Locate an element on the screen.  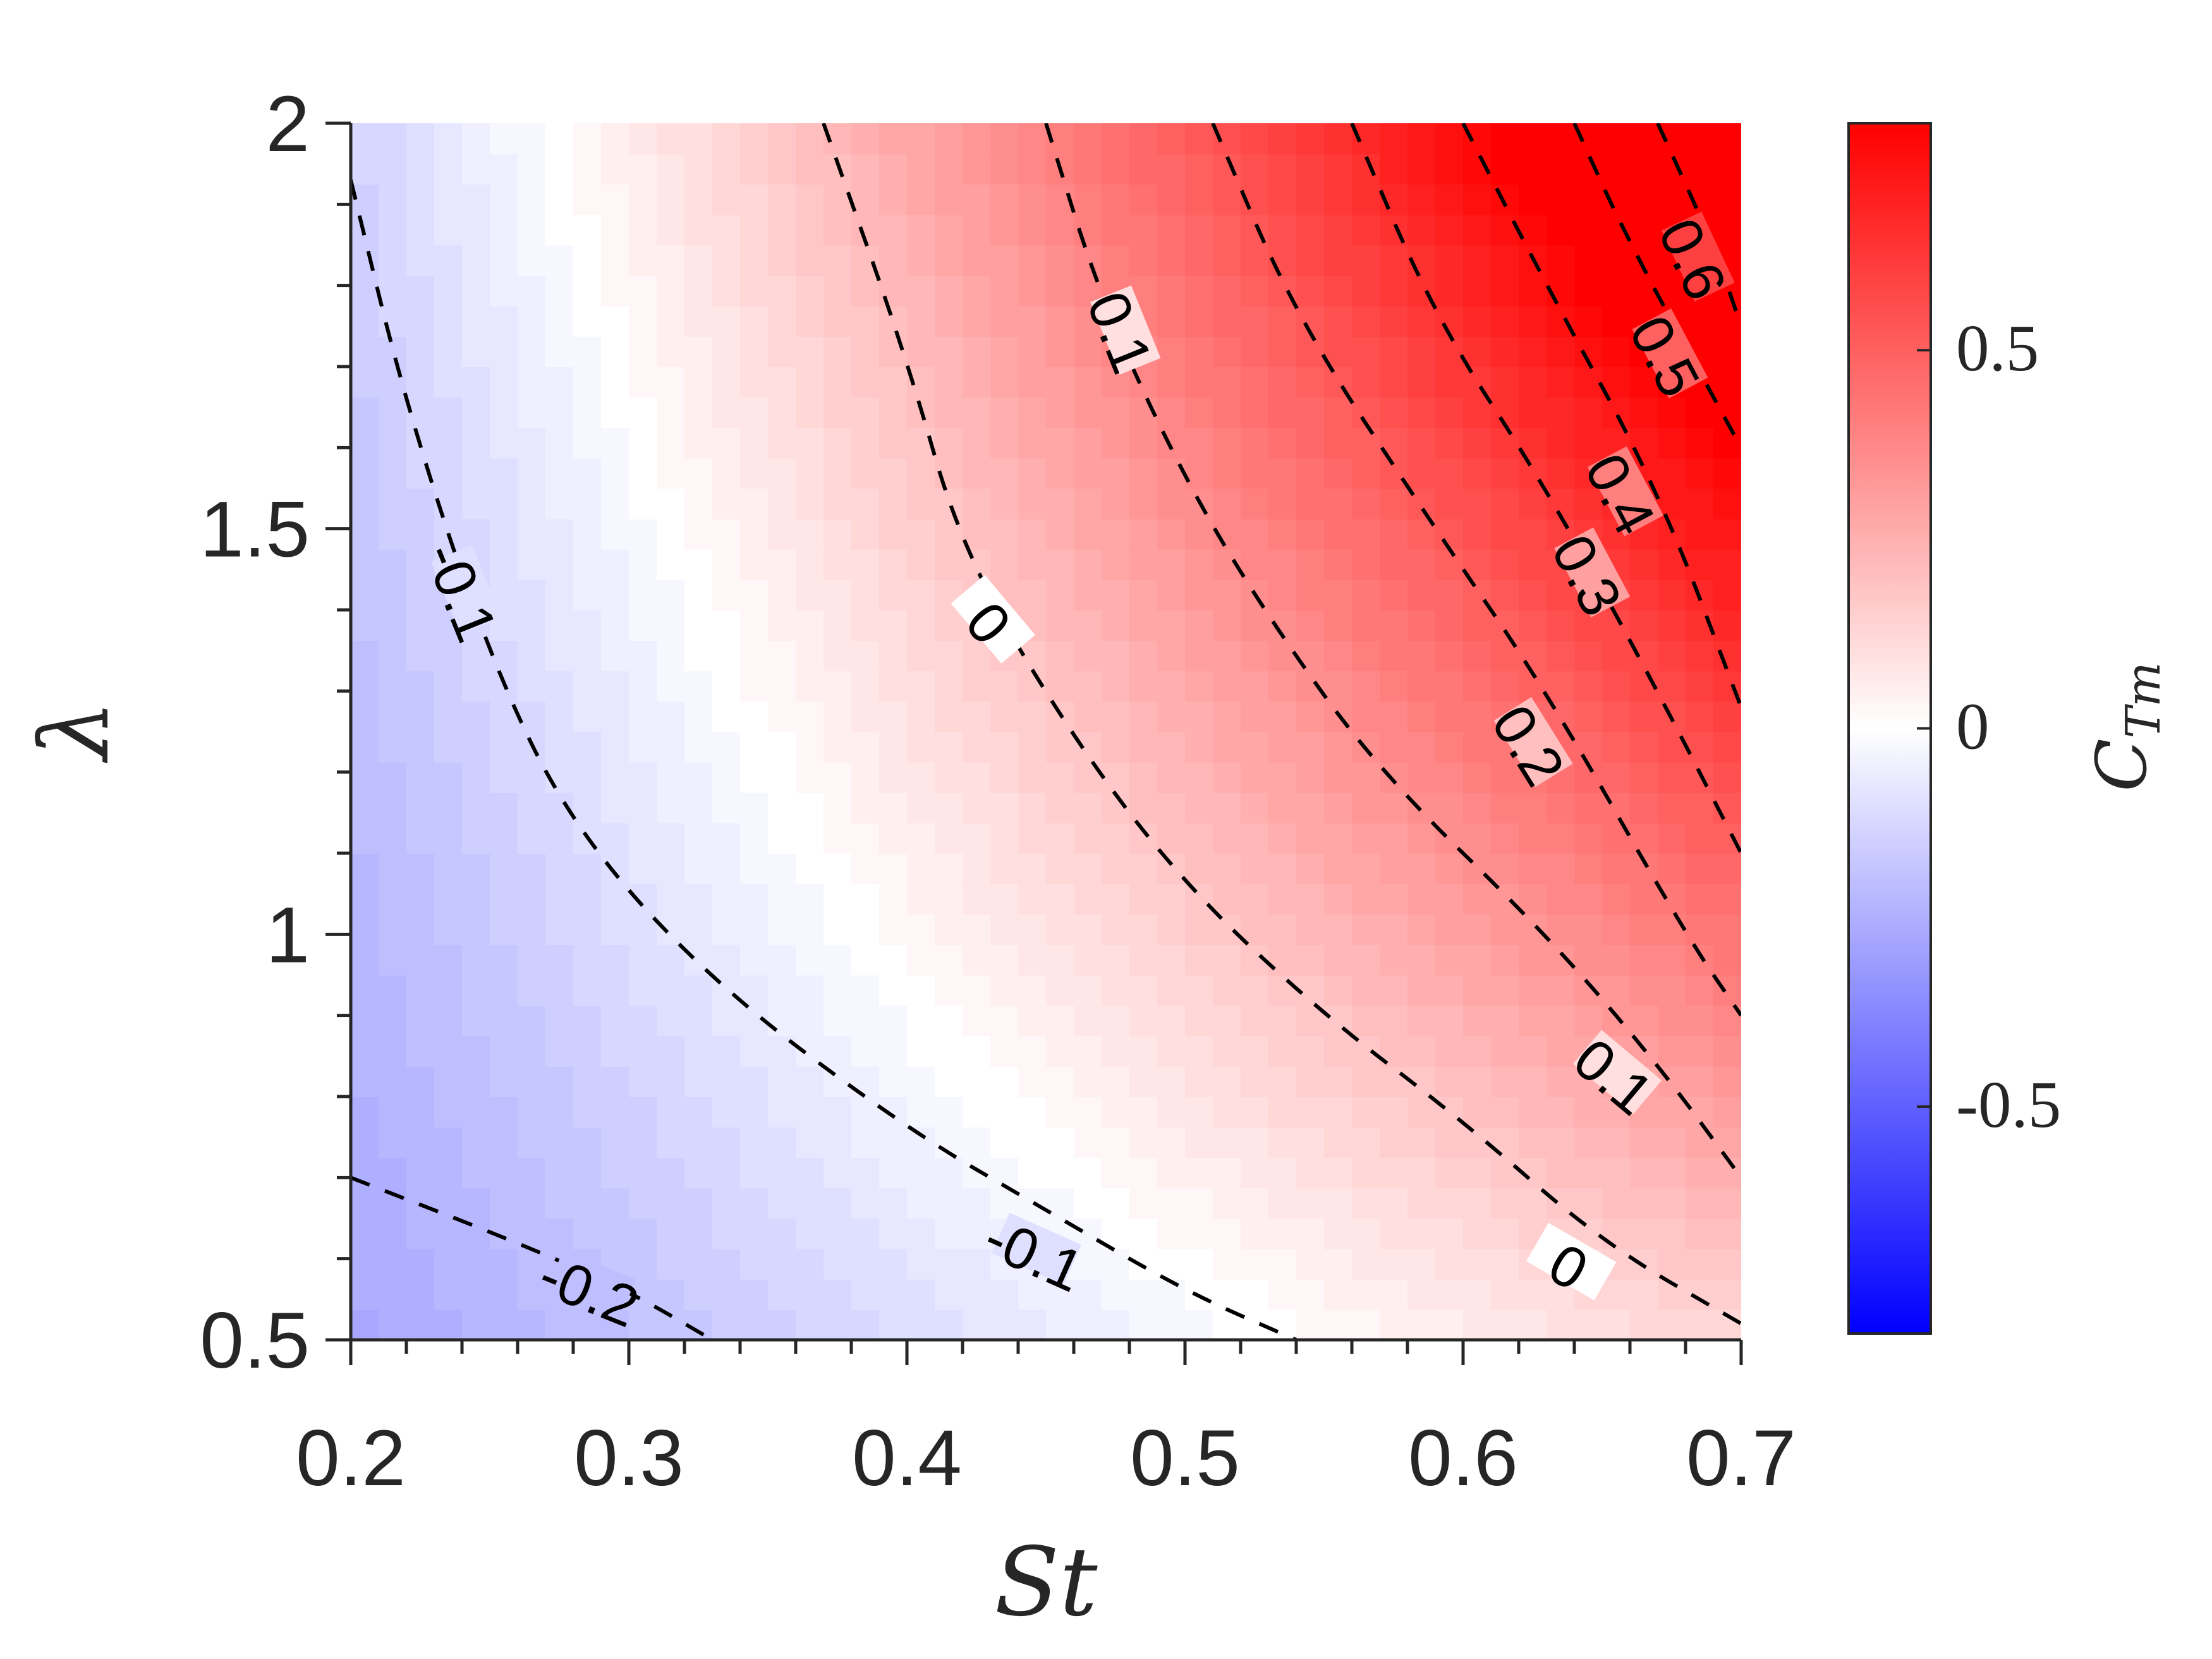
y-ticks: 0.511.52 is located at coordinates (275, 732).